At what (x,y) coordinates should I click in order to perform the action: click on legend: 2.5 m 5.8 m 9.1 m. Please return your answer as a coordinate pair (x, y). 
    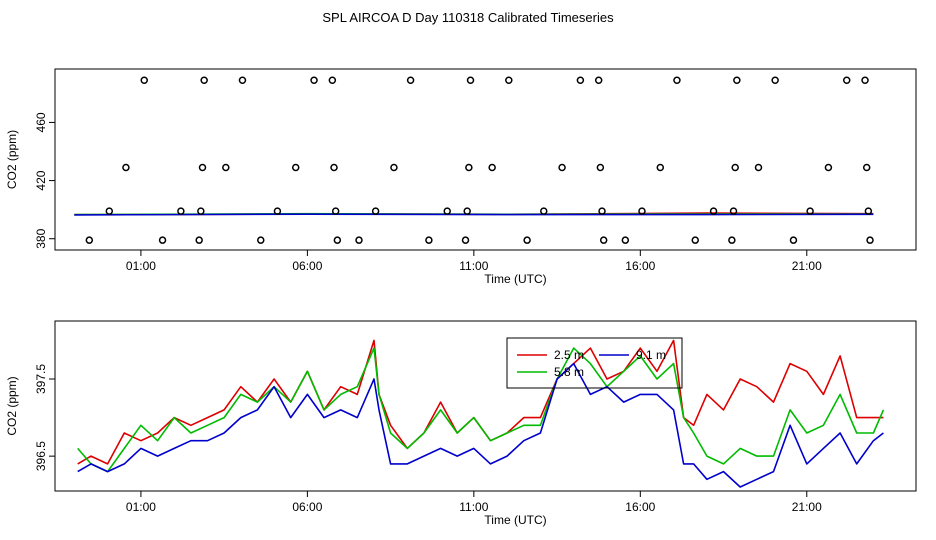
    Looking at the image, I should click on (594, 363).